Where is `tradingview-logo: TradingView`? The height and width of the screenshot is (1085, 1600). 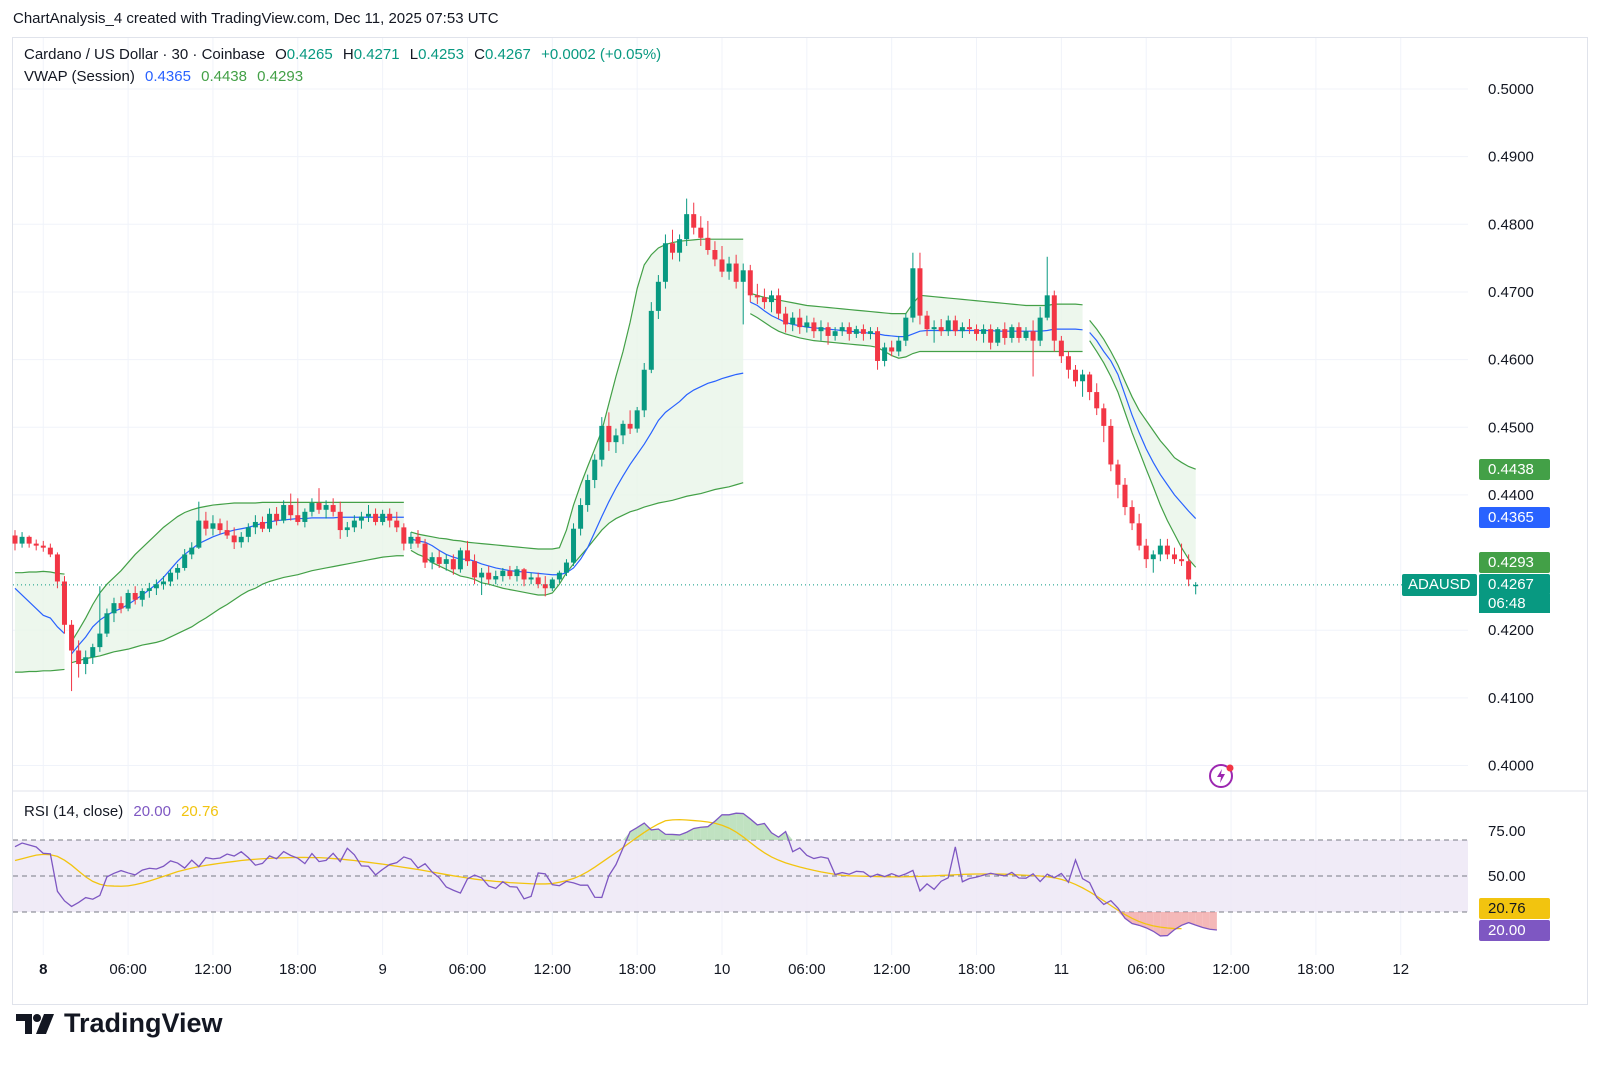 tradingview-logo: TradingView is located at coordinates (119, 1023).